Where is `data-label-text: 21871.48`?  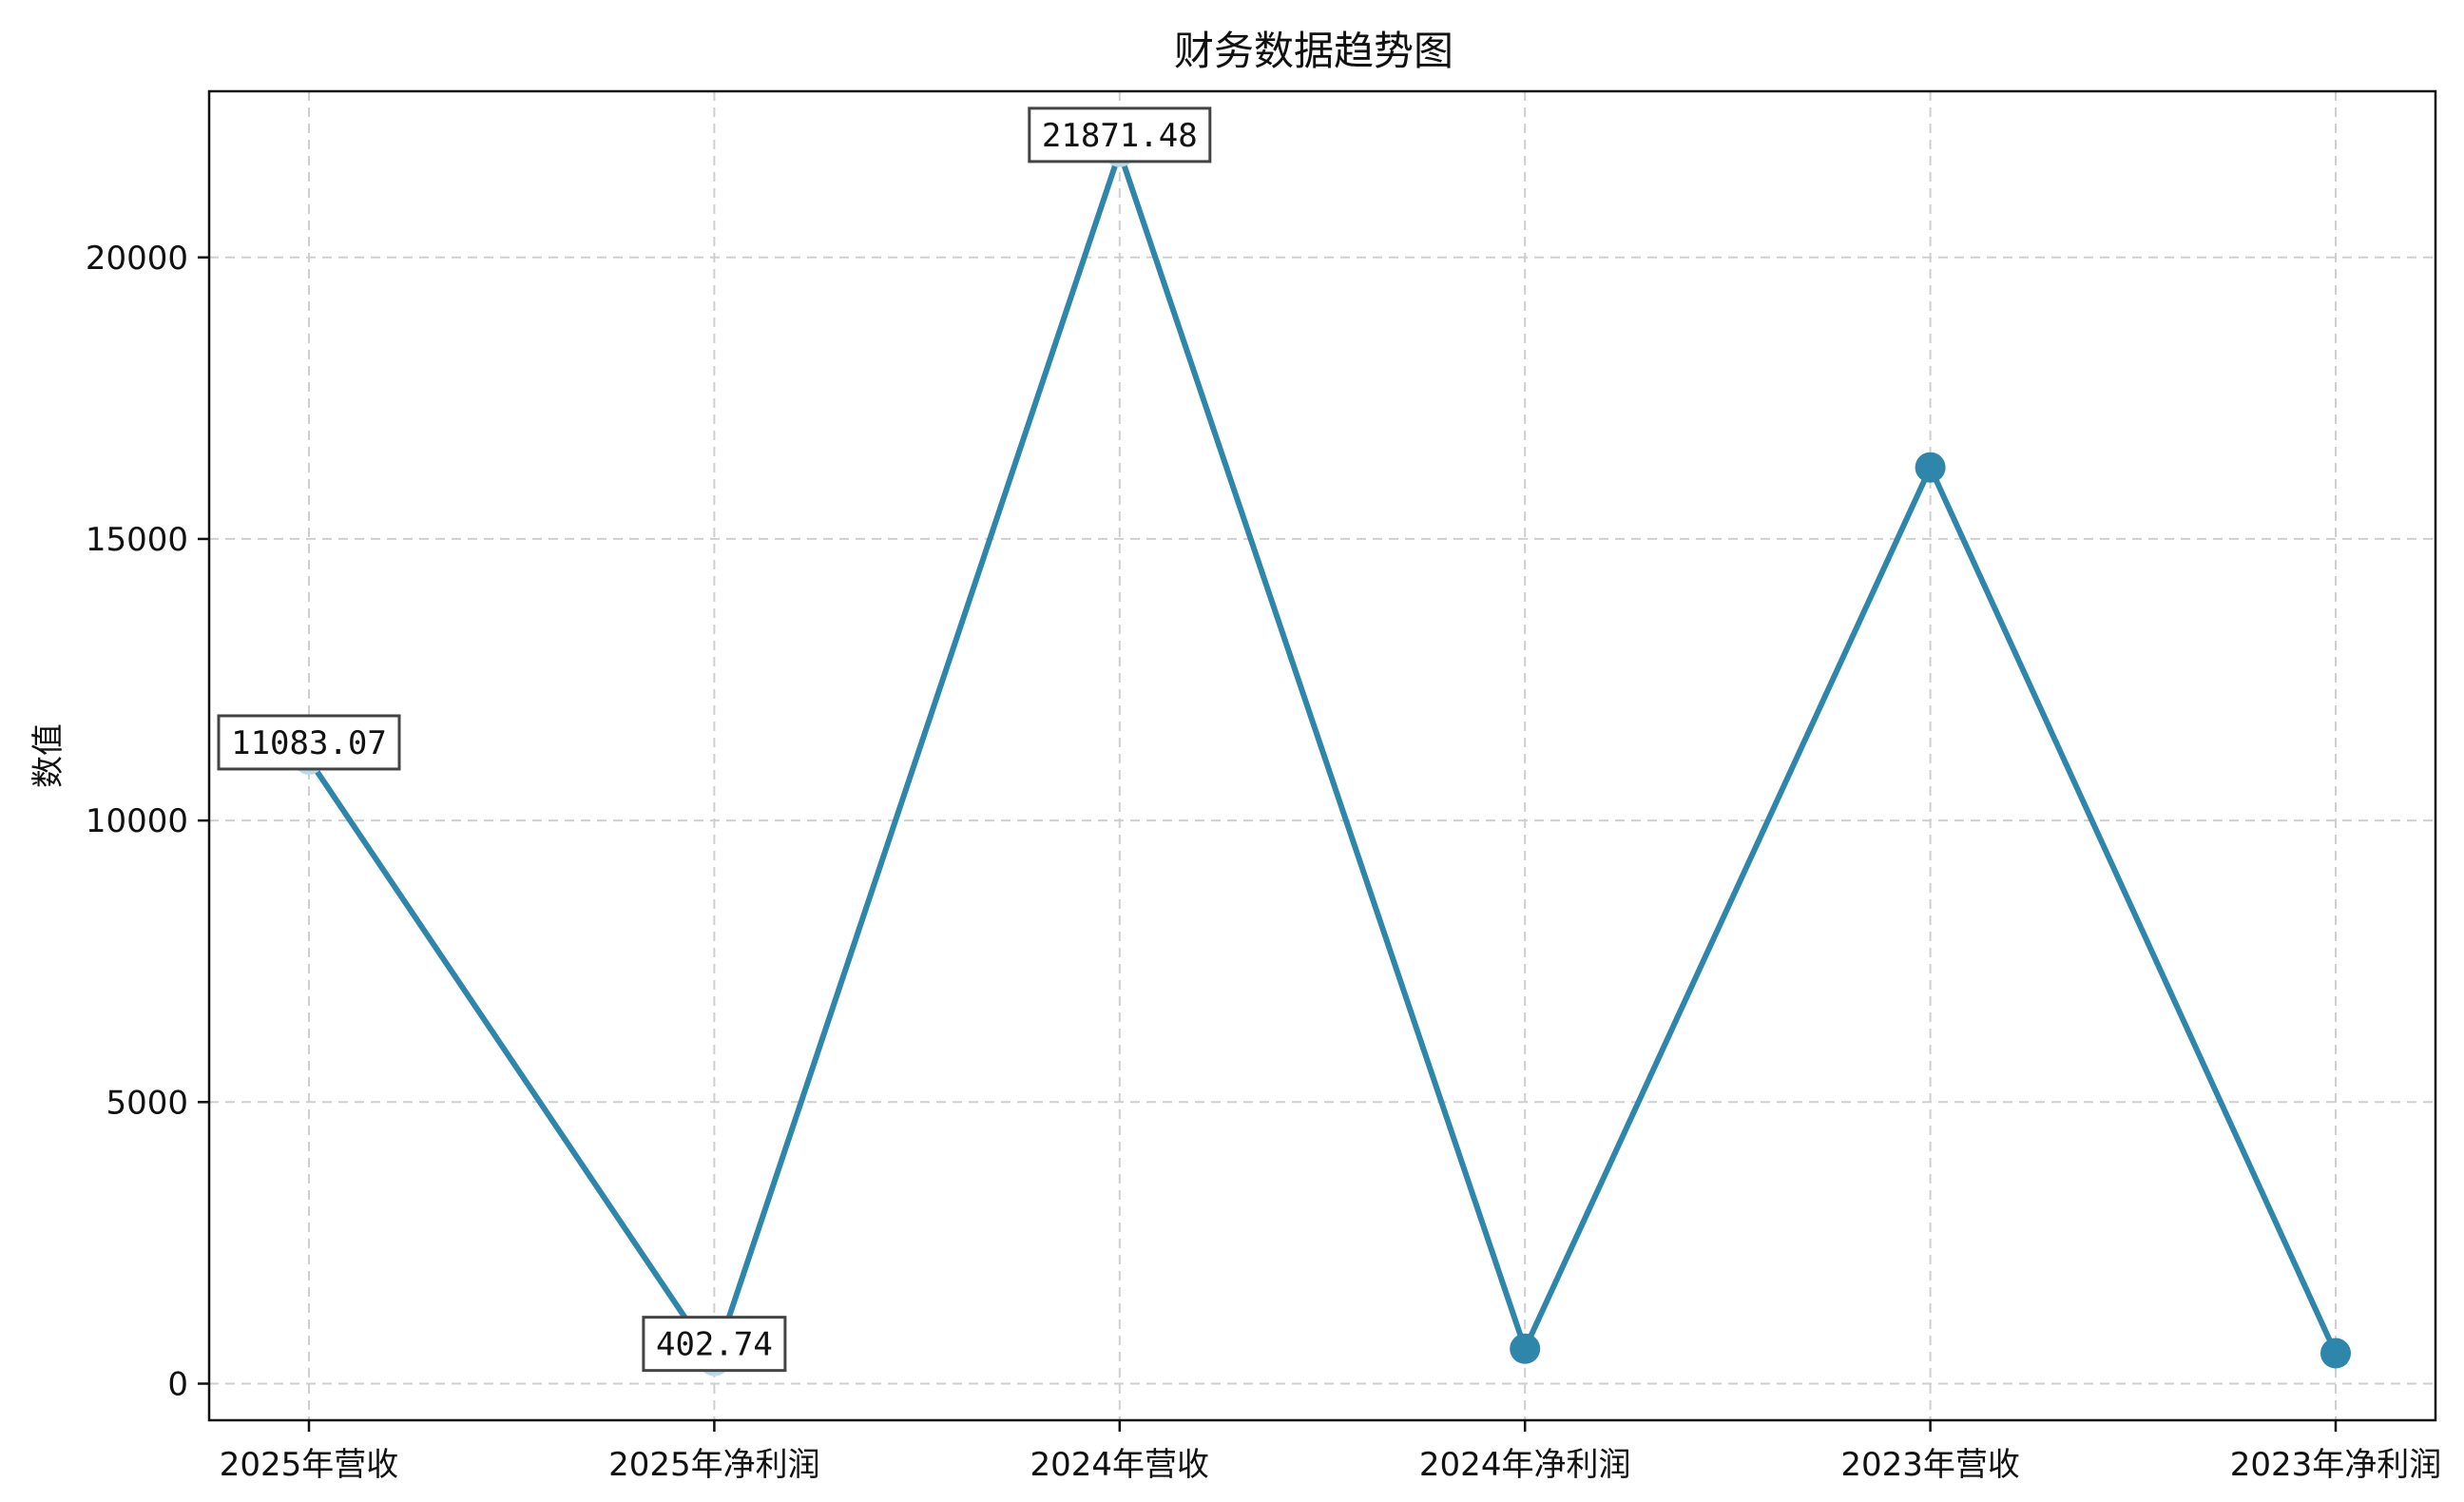
data-label-text: 21871.48 is located at coordinates (1120, 136).